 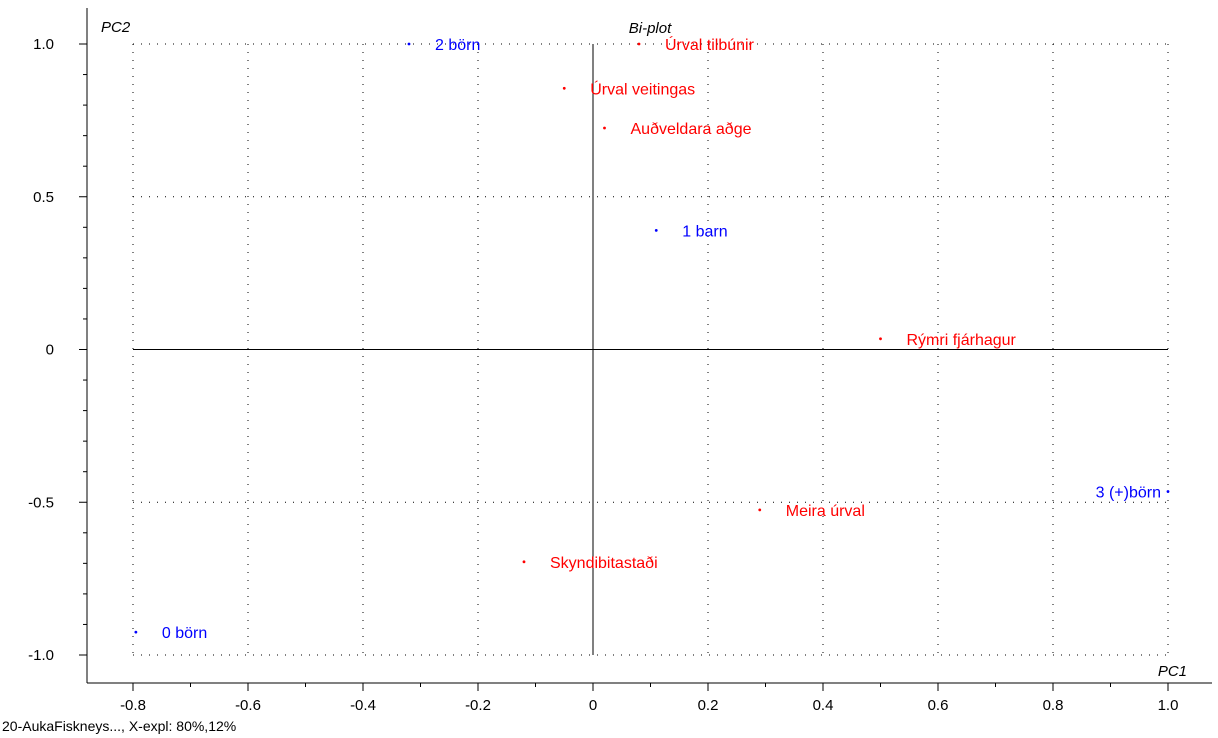 What do you see at coordinates (41, 502) in the screenshot?
I see `y-tick-label: -0.5` at bounding box center [41, 502].